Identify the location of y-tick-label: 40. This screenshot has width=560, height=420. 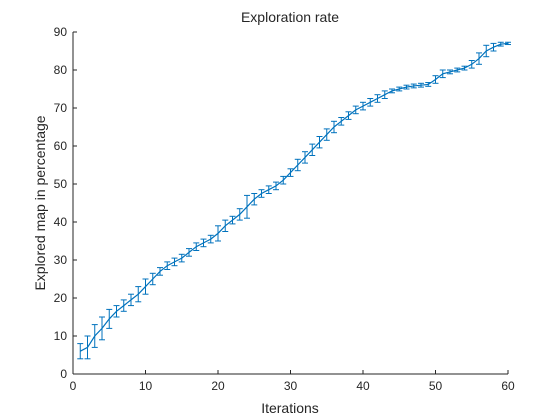
(61, 222).